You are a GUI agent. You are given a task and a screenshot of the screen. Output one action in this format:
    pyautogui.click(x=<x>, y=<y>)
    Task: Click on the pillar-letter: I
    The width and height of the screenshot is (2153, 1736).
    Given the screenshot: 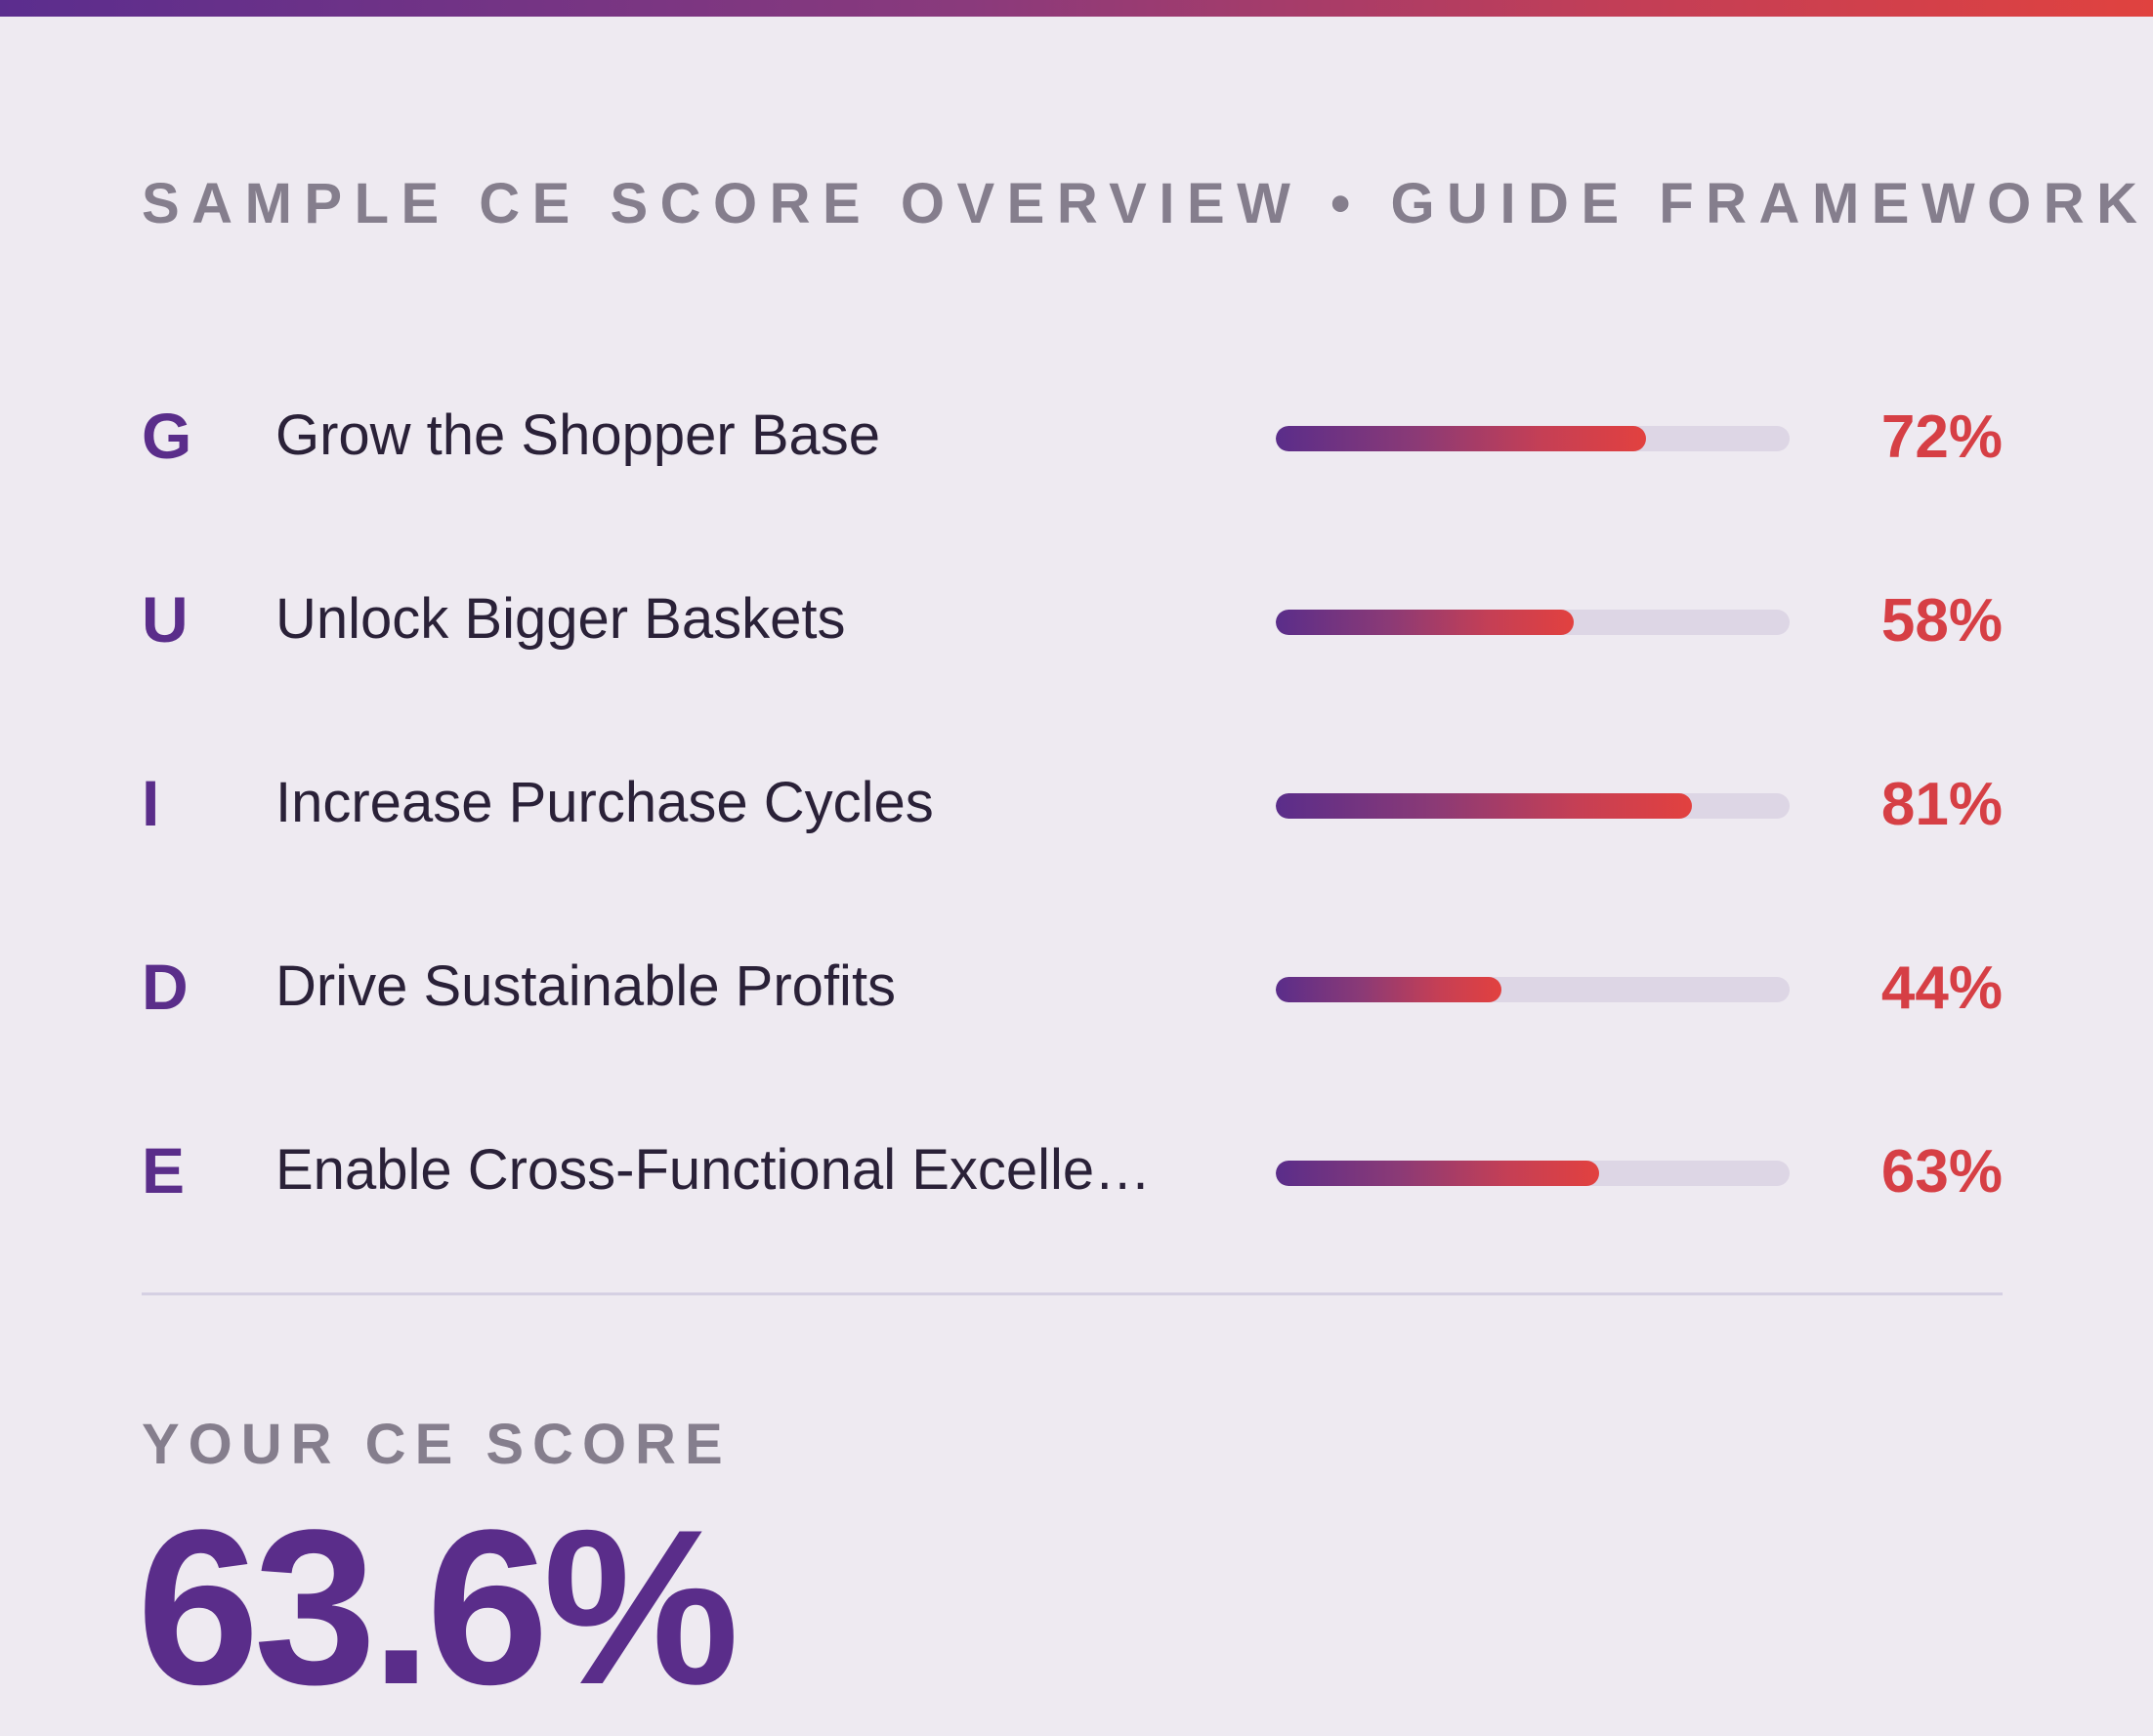 What is the action you would take?
    pyautogui.click(x=151, y=803)
    